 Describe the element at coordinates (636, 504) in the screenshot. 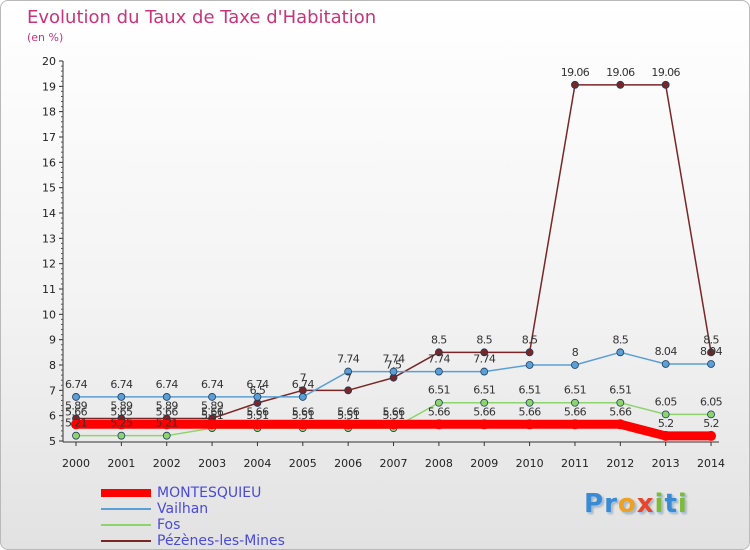

I see `proxiti-logo: Proxiti` at that location.